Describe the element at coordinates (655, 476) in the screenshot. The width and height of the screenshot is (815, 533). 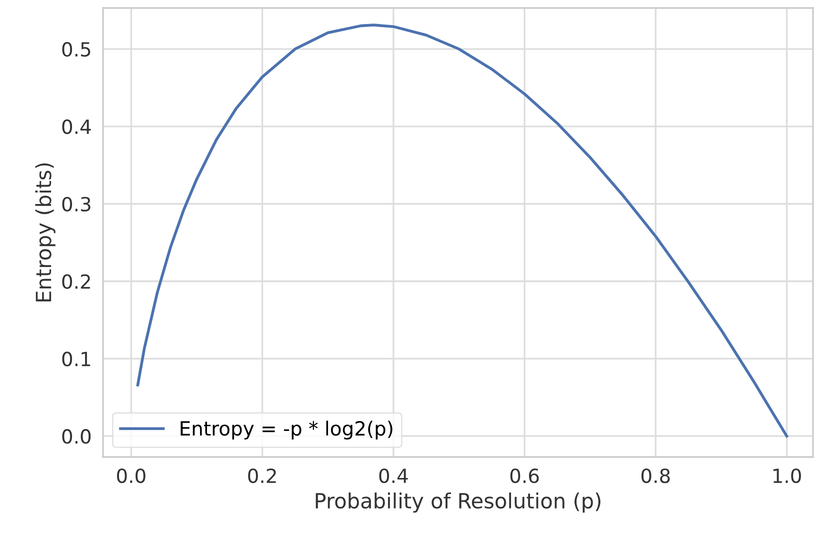
I see `x-tick-label: 0.8` at that location.